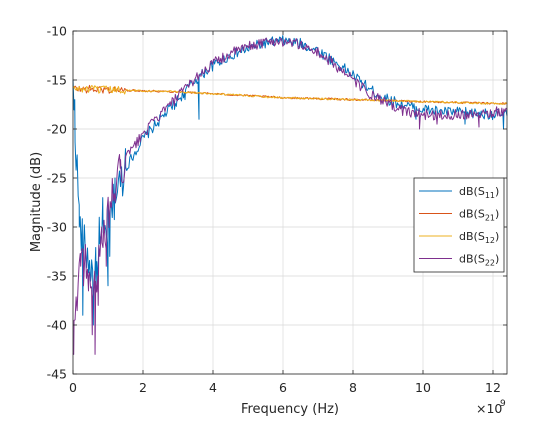  What do you see at coordinates (143, 387) in the screenshot?
I see `x-tick-label: 2` at bounding box center [143, 387].